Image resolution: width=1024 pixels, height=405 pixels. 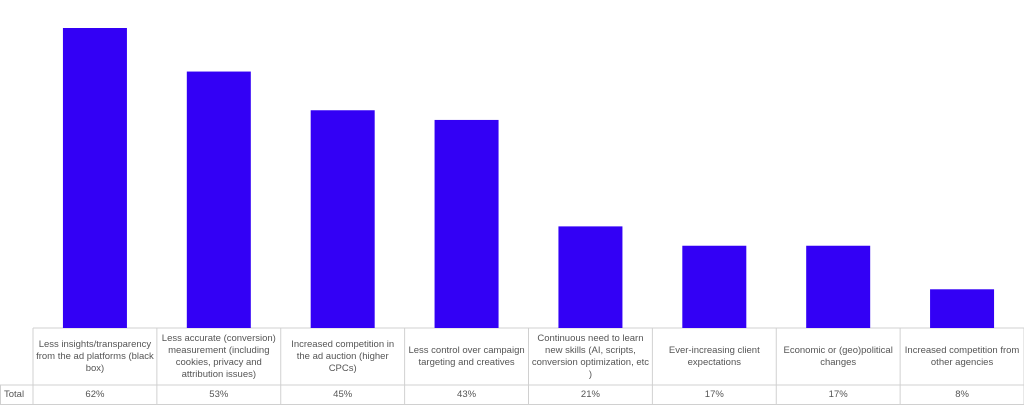 What do you see at coordinates (962, 394) in the screenshot?
I see `value-label: 8%` at bounding box center [962, 394].